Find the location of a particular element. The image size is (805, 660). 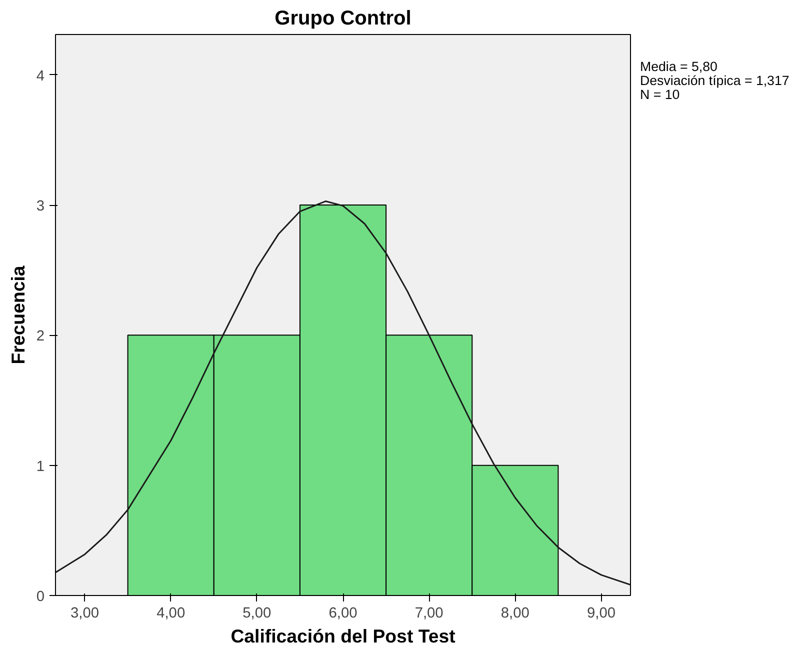

chart-title: Grupo Control is located at coordinates (343, 19).